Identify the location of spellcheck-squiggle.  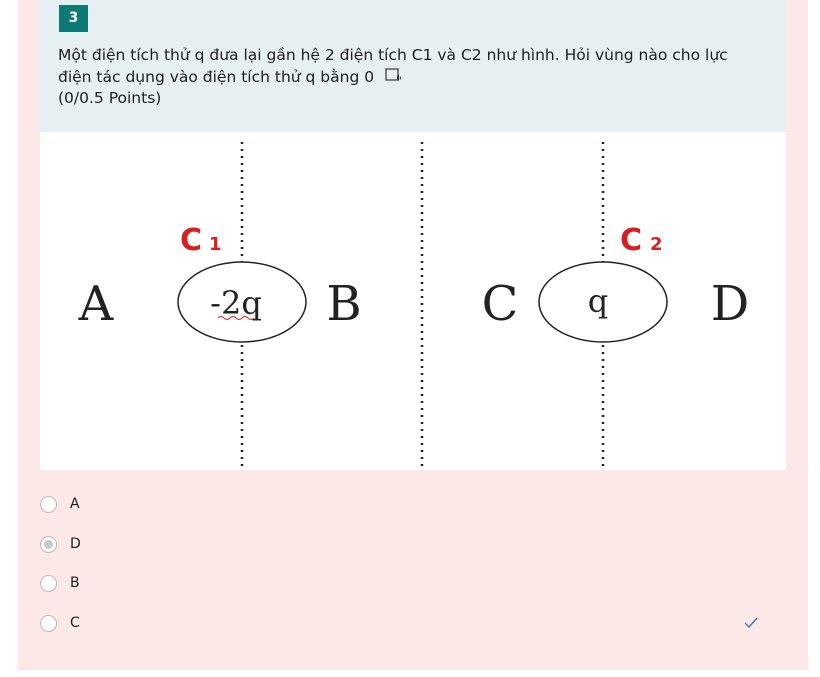
(236, 318).